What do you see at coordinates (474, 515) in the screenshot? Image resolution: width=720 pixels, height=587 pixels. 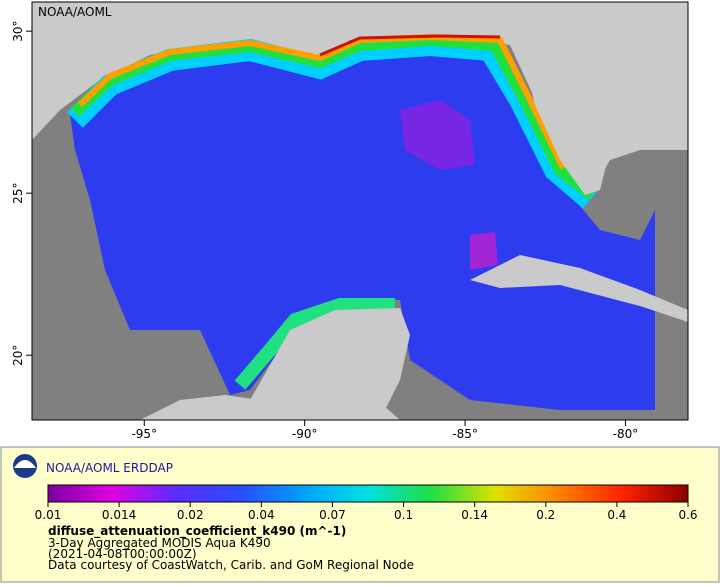 I see `colorbar-tick-label: 0.14` at bounding box center [474, 515].